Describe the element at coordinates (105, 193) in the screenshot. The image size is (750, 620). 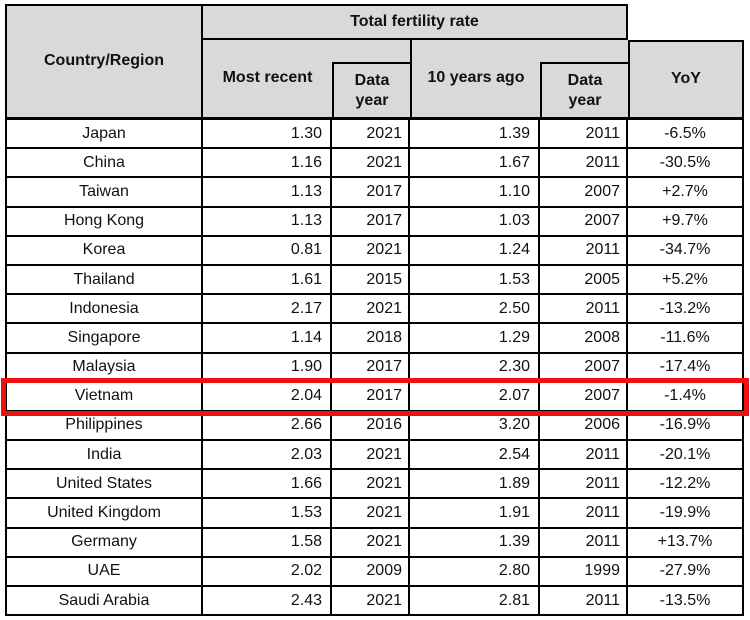
I see `country-cell: Taiwan` at that location.